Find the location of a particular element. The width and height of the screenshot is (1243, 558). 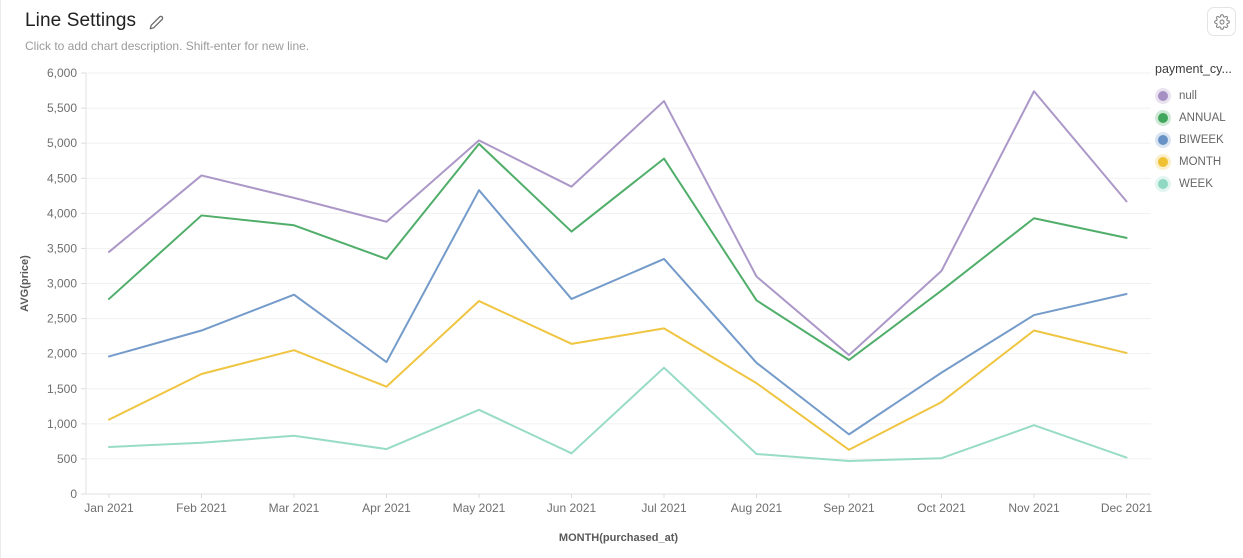

svg-text: Dec 2021 is located at coordinates (1127, 508).